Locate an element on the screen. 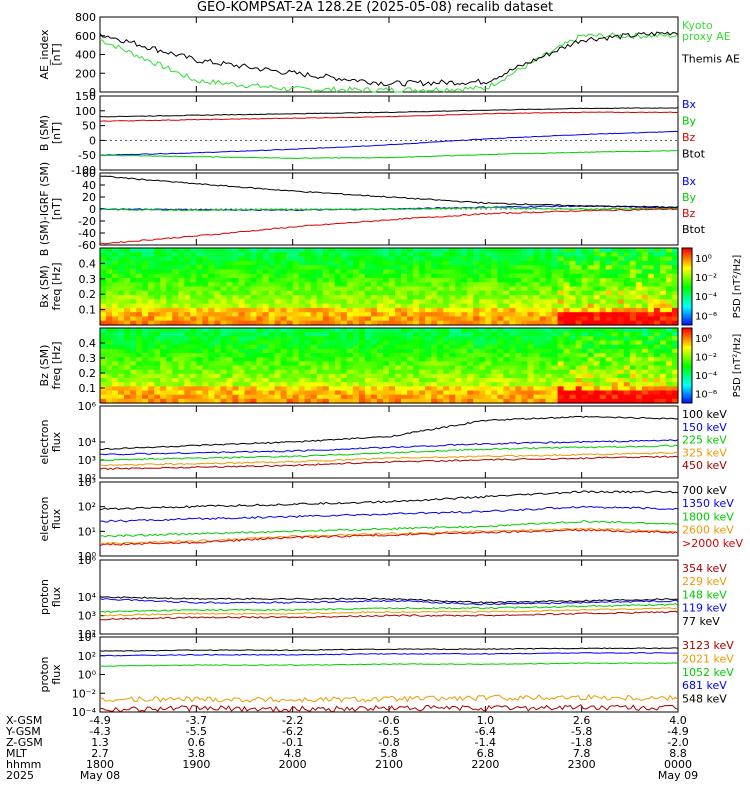  axis-cell: May 08 is located at coordinates (100, 775).